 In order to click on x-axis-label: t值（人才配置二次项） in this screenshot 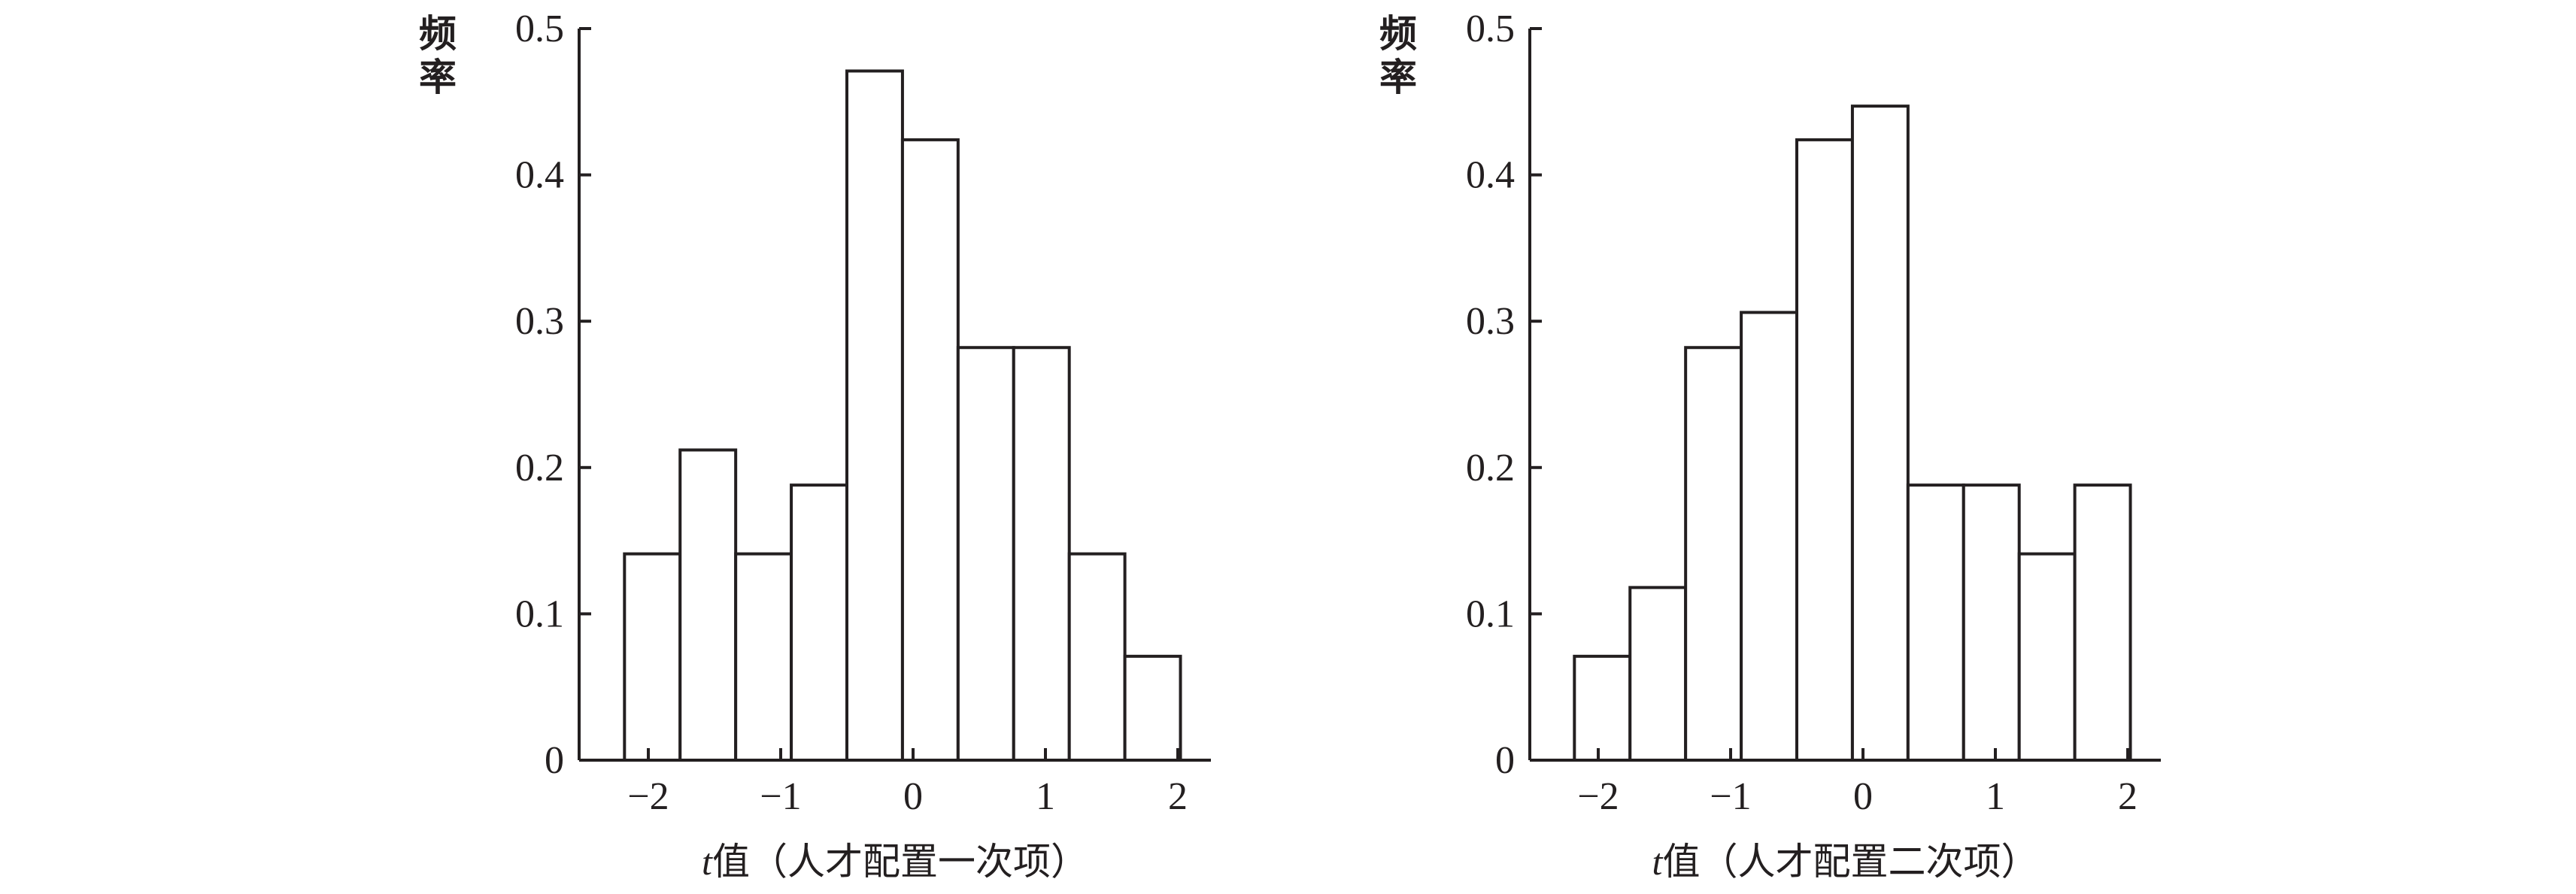, I will do `click(1846, 861)`.